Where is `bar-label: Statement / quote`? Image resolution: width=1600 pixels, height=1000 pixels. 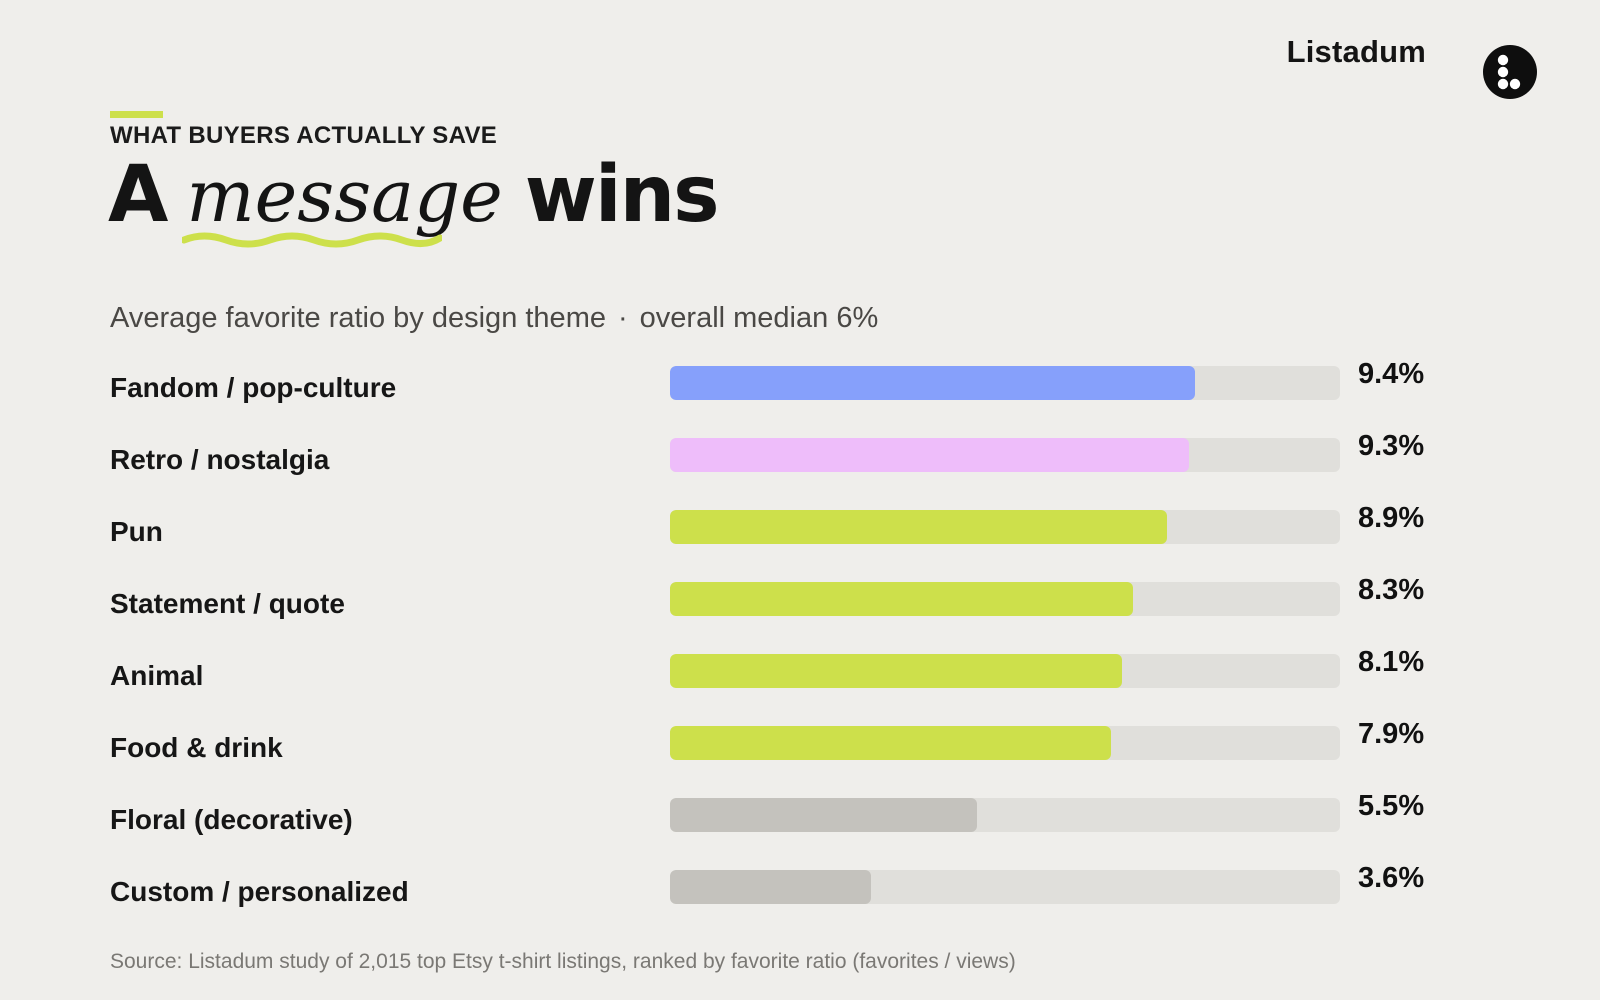 bar-label: Statement / quote is located at coordinates (227, 603).